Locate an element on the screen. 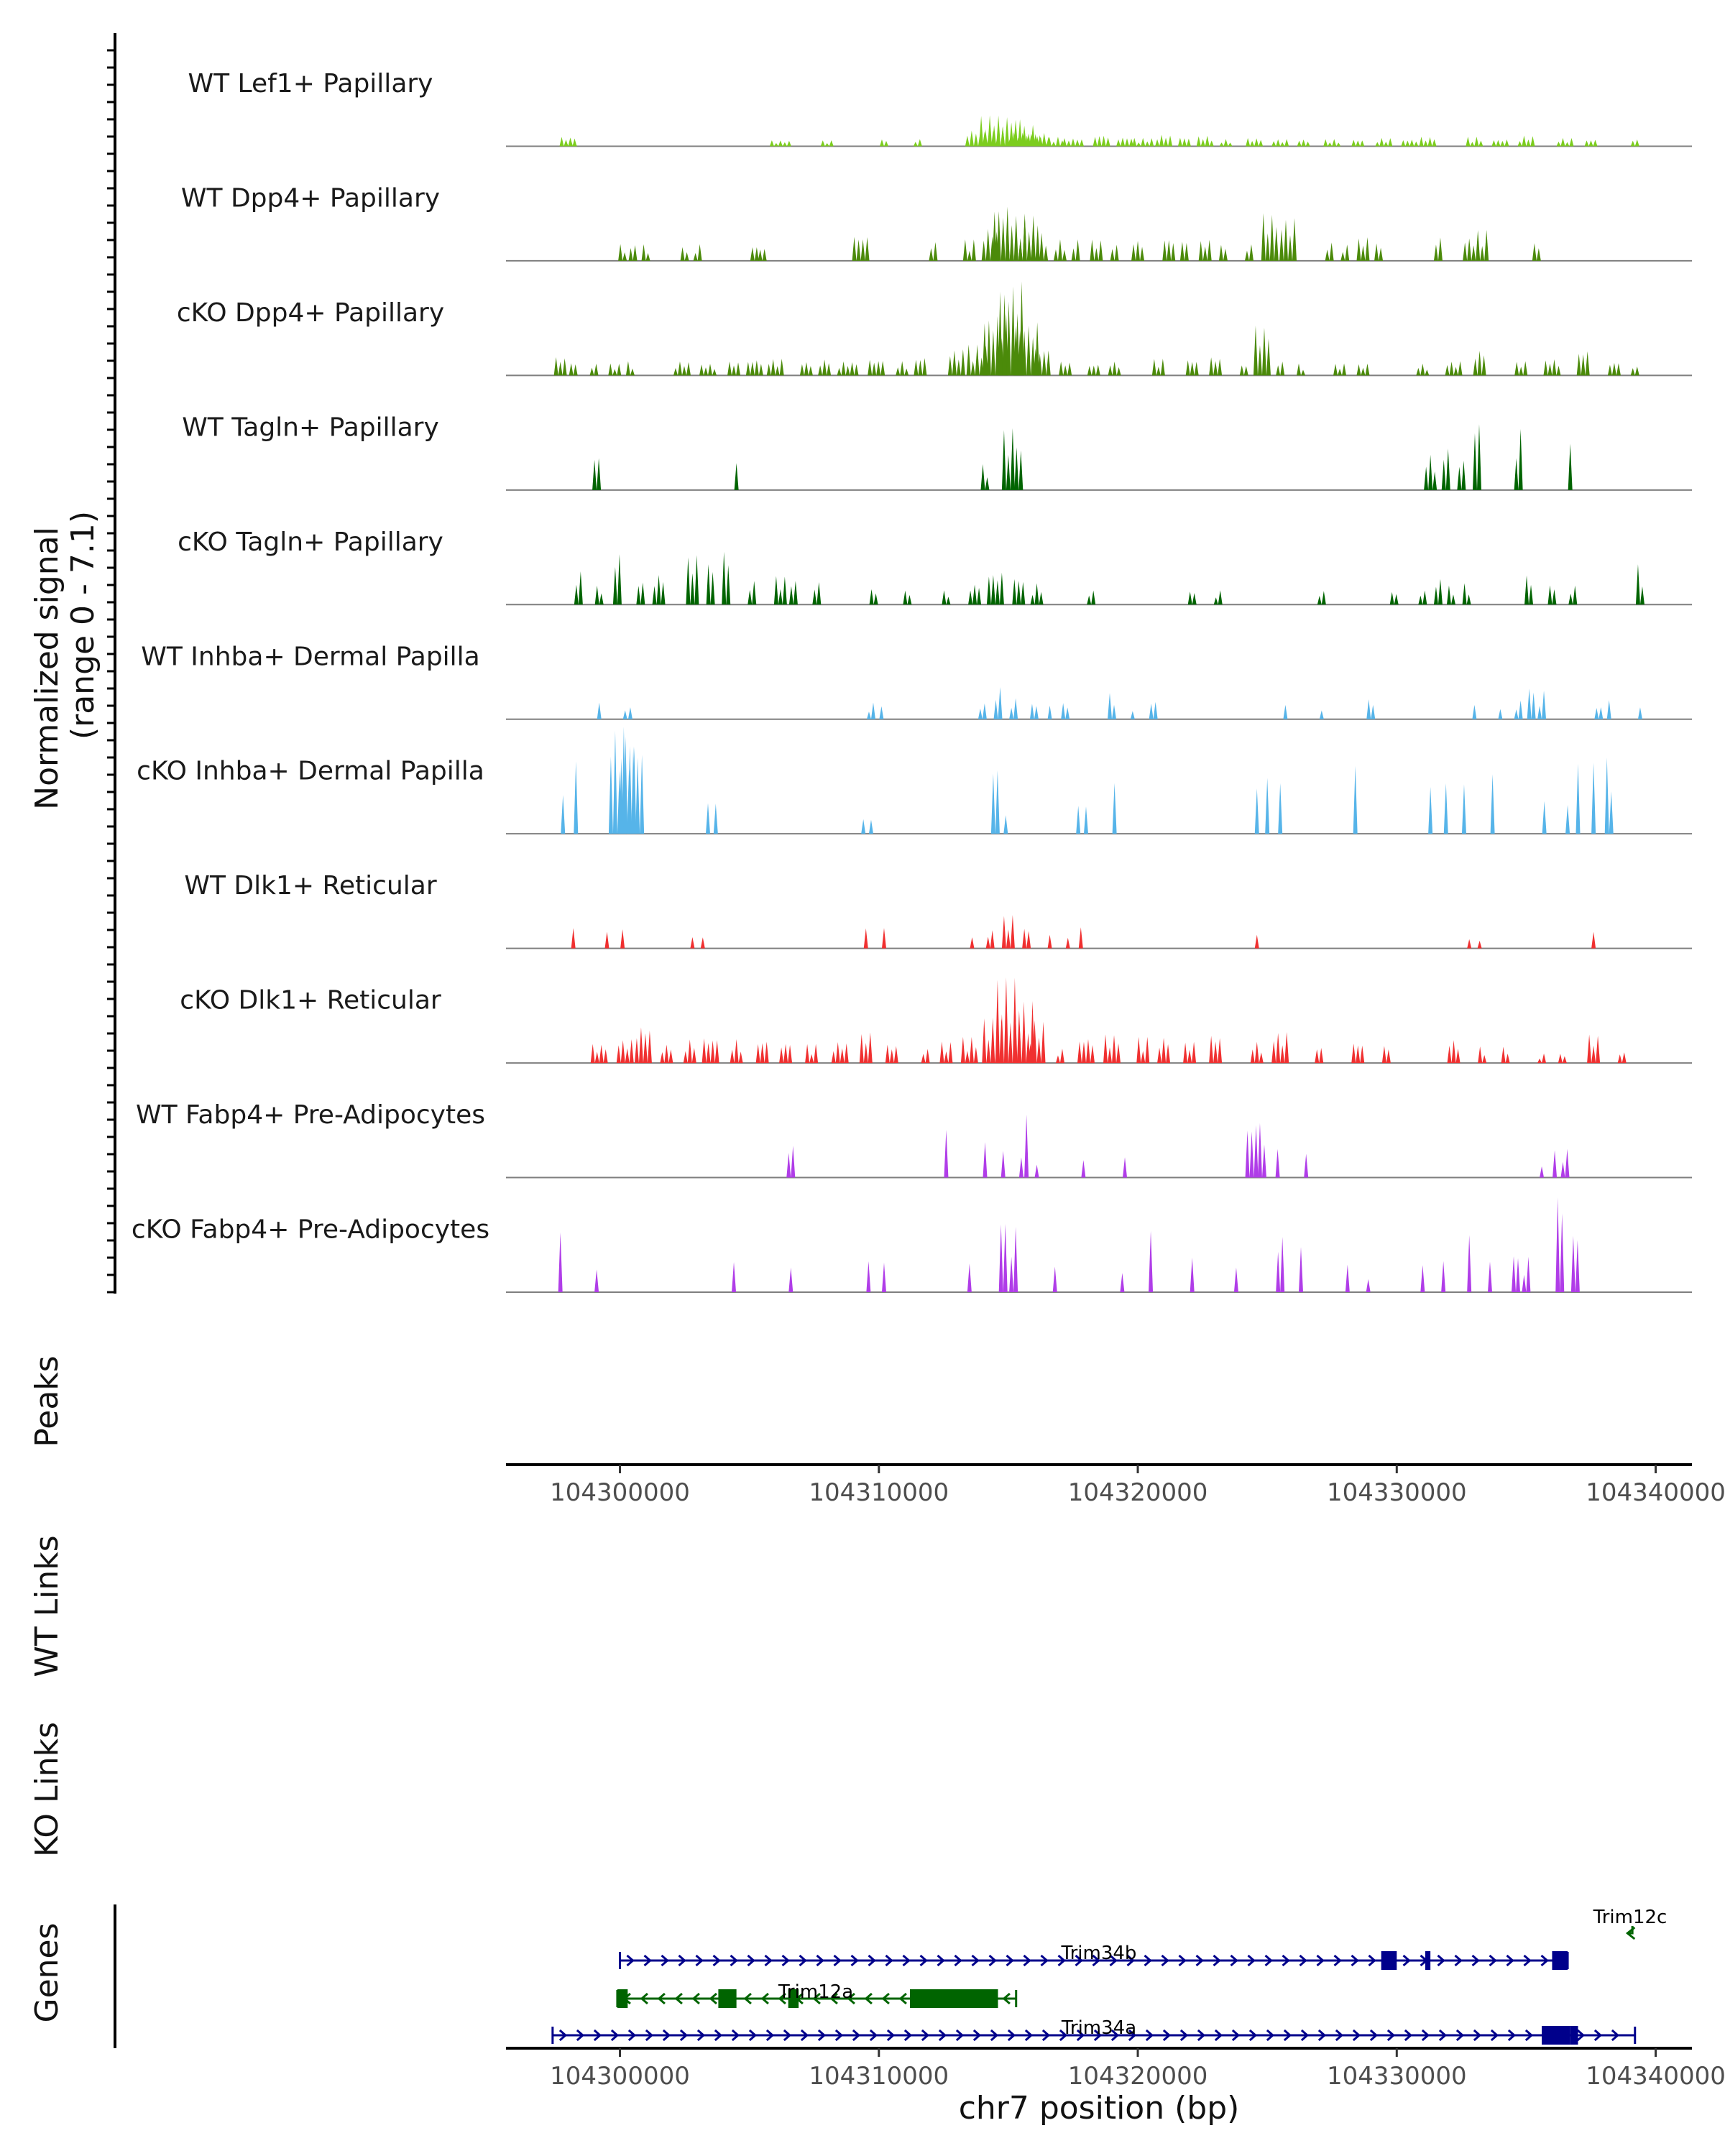 The height and width of the screenshot is (2156, 1725). gene-label: Trim34a is located at coordinates (1098, 2028).